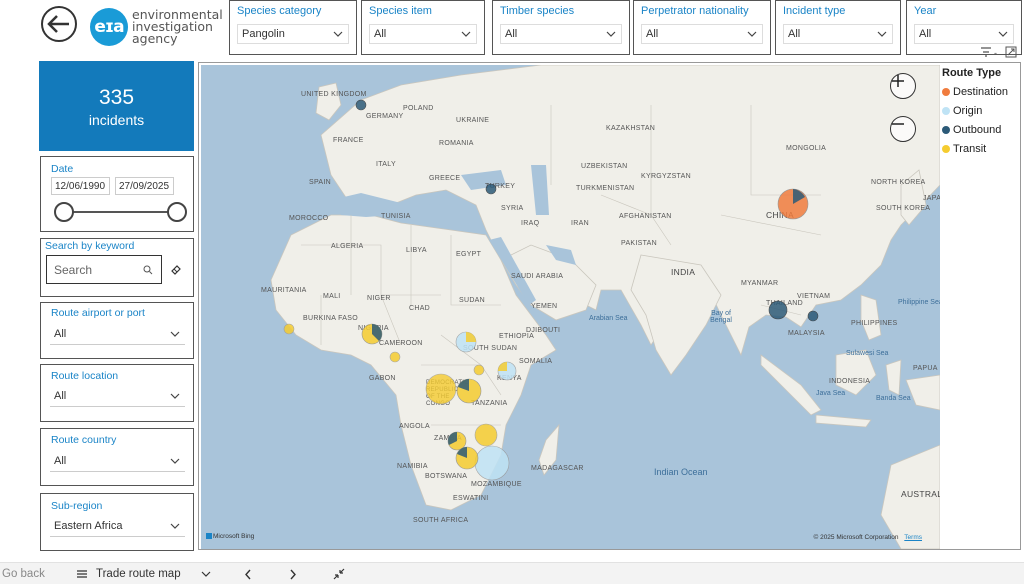 This screenshot has height=584, width=1024. Describe the element at coordinates (681, 472) in the screenshot. I see `map-label-ocean: Indian Ocean` at that location.